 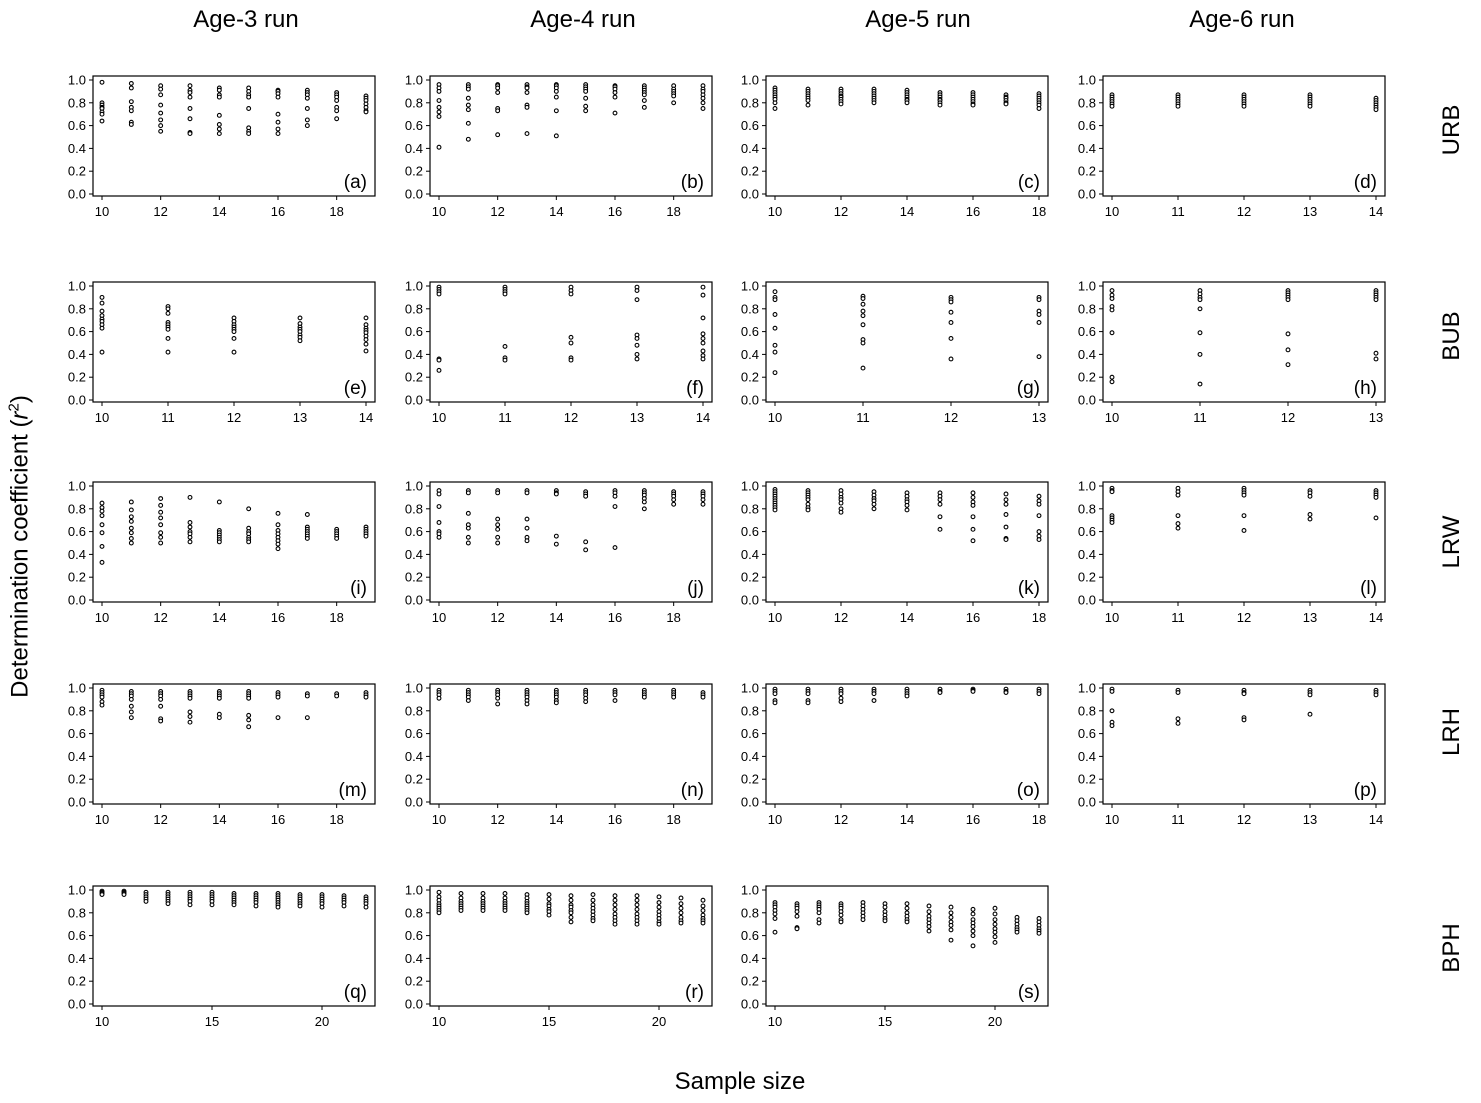 What do you see at coordinates (895, 352) in the screenshot?
I see `panel-g: 0.0 0.2 0.4 0.6 0.8 1.0 10 11 12 13 (g)` at bounding box center [895, 352].